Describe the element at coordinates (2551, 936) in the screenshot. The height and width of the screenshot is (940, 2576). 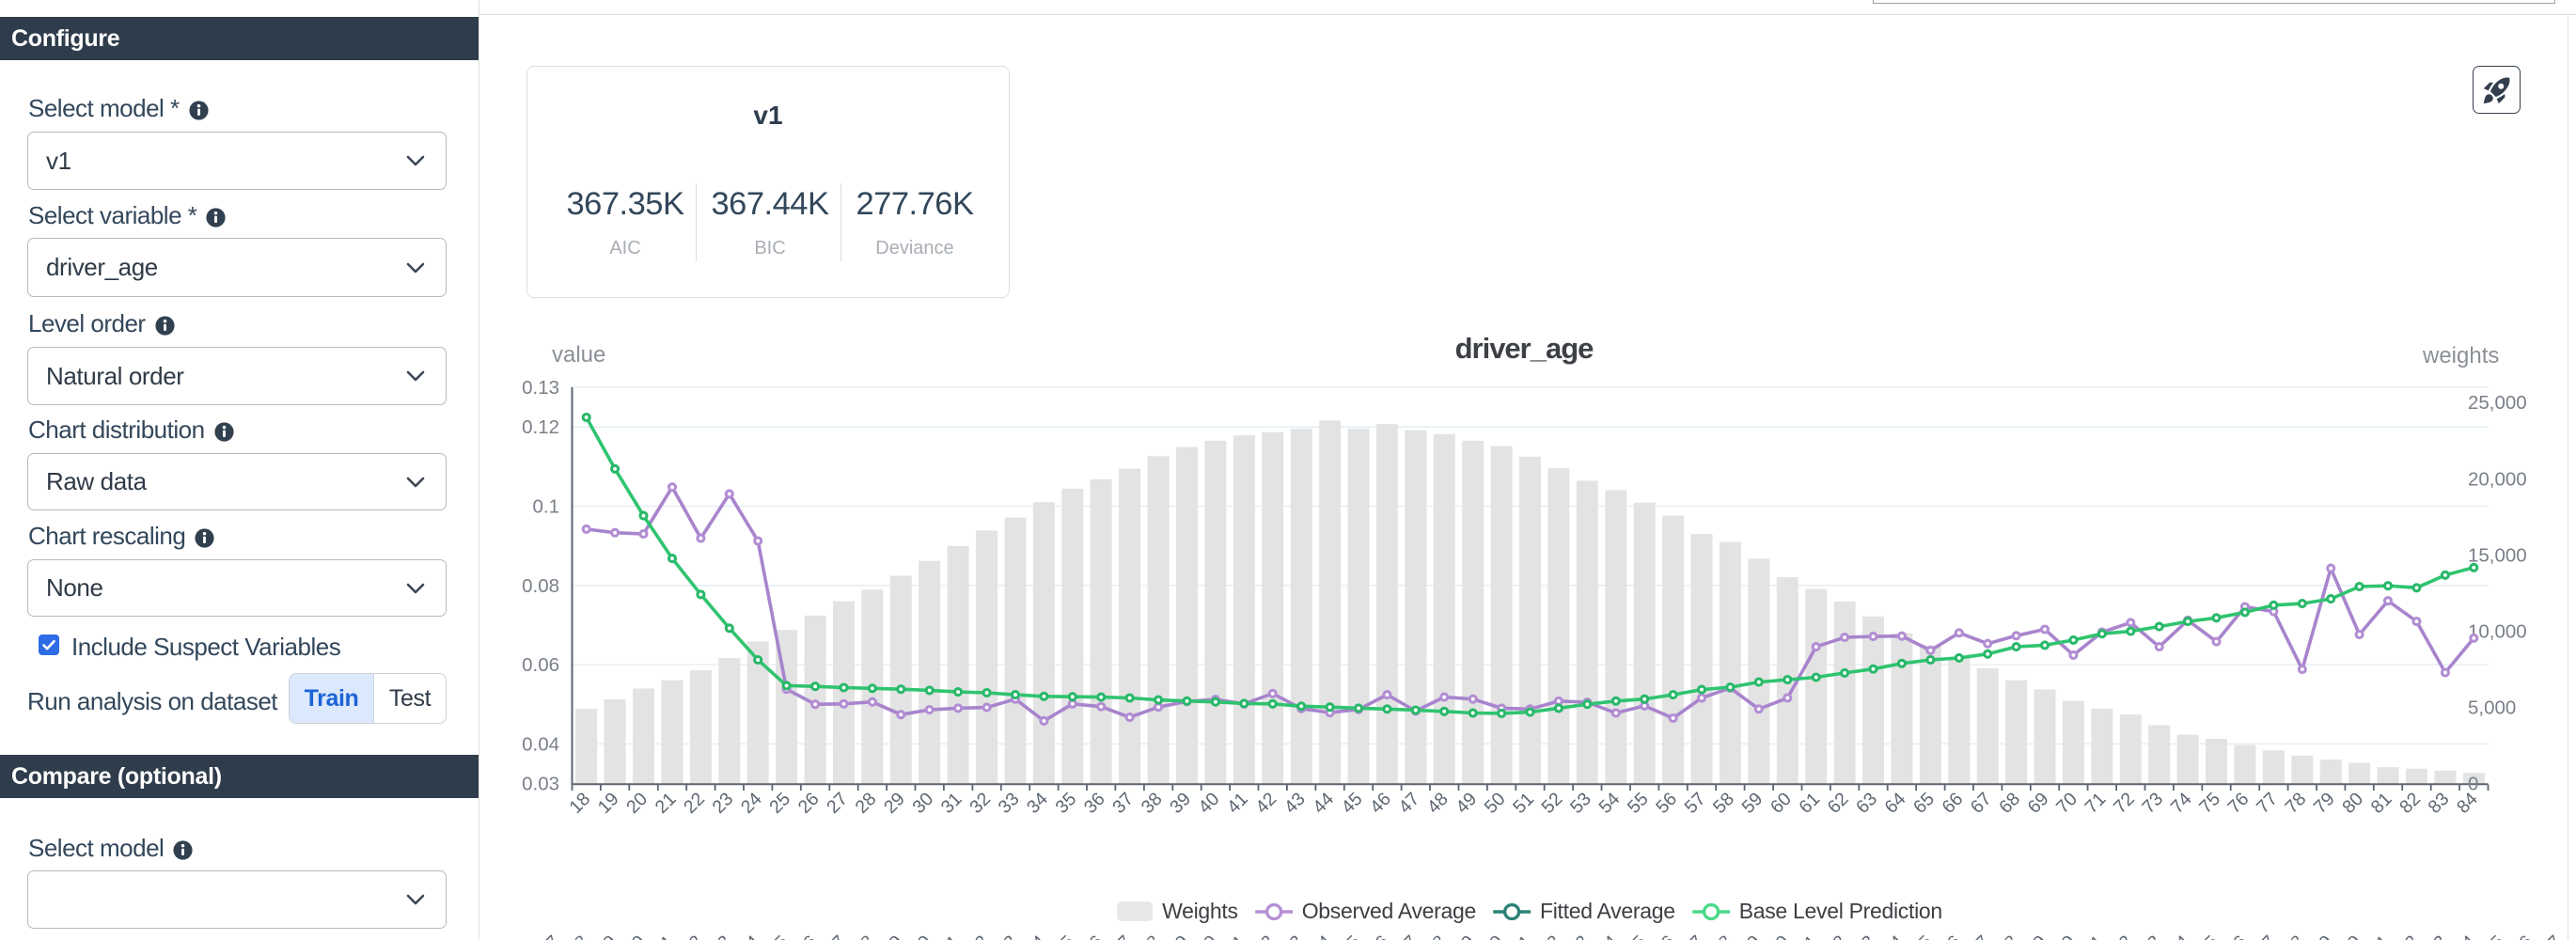
I see `svg-text: 87` at that location.